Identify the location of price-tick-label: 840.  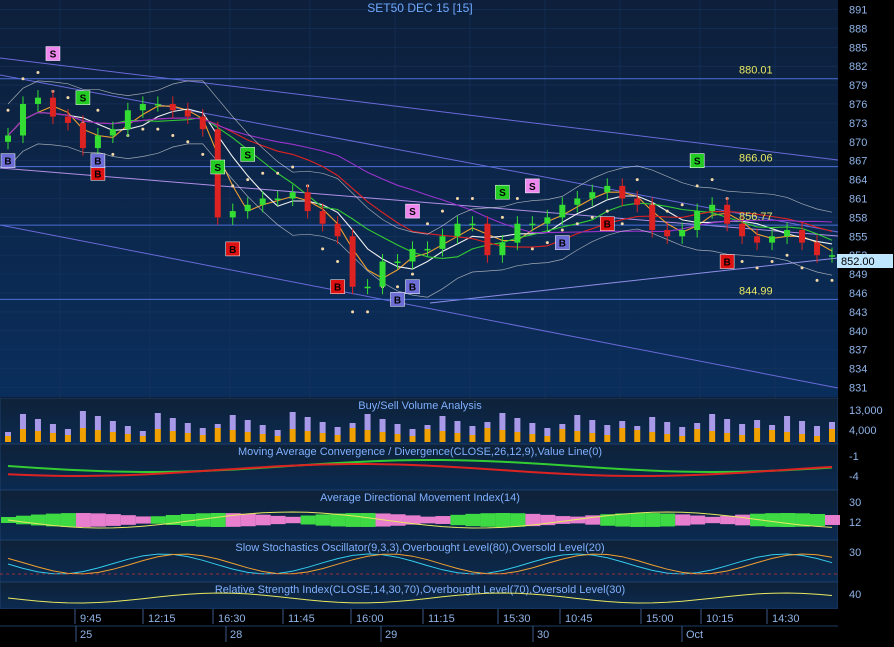
(858, 332).